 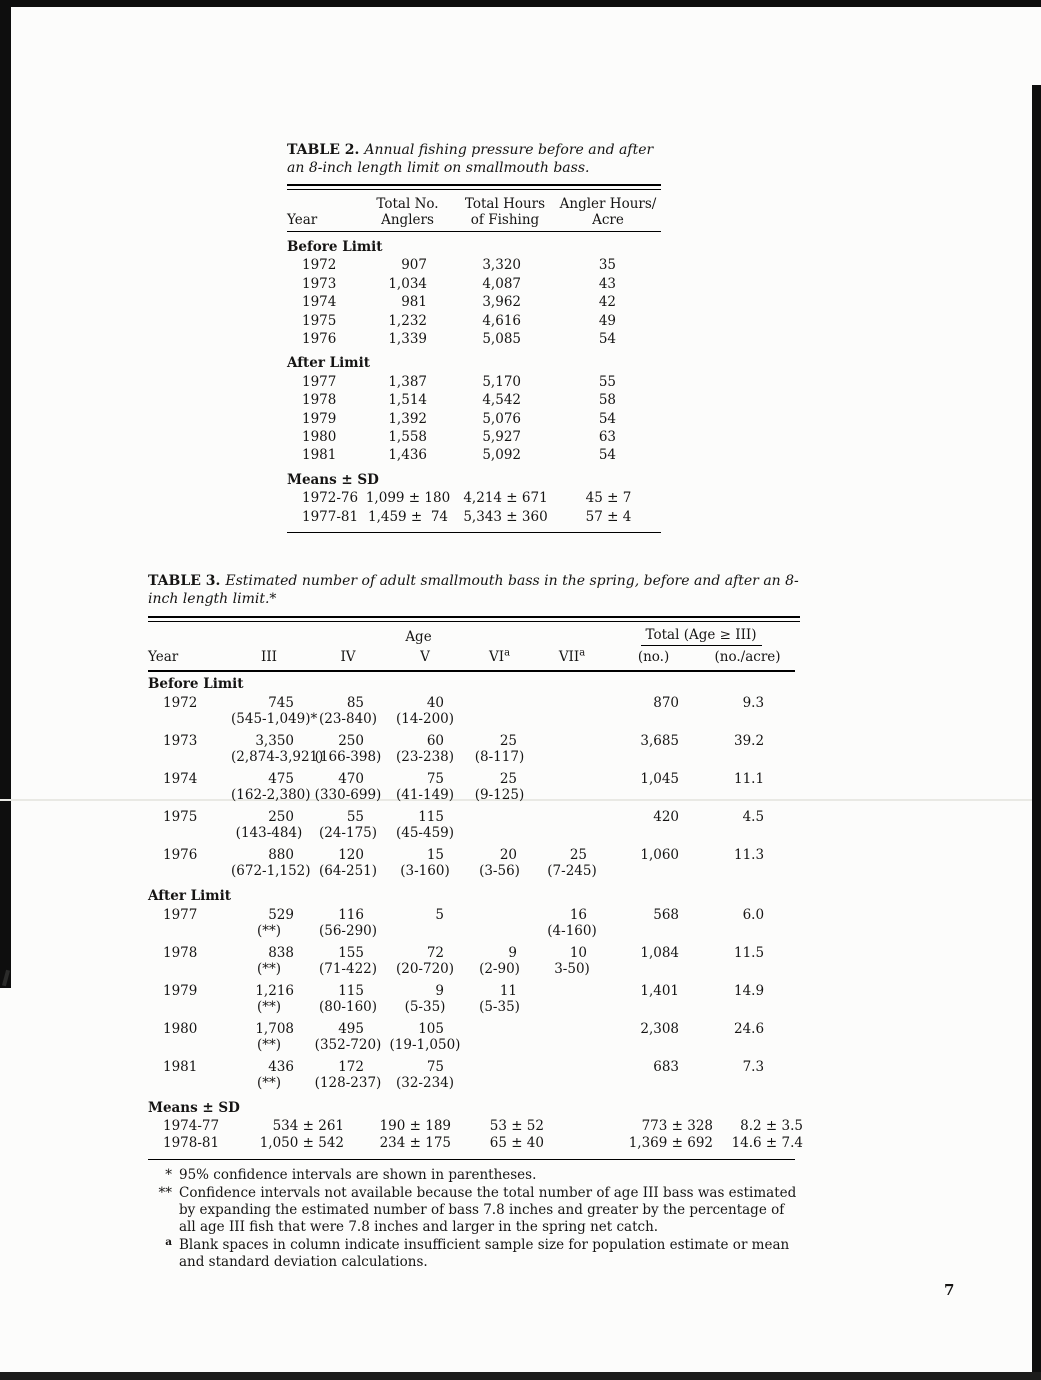 I want to click on estimate-value: 115, so click(x=431, y=817).